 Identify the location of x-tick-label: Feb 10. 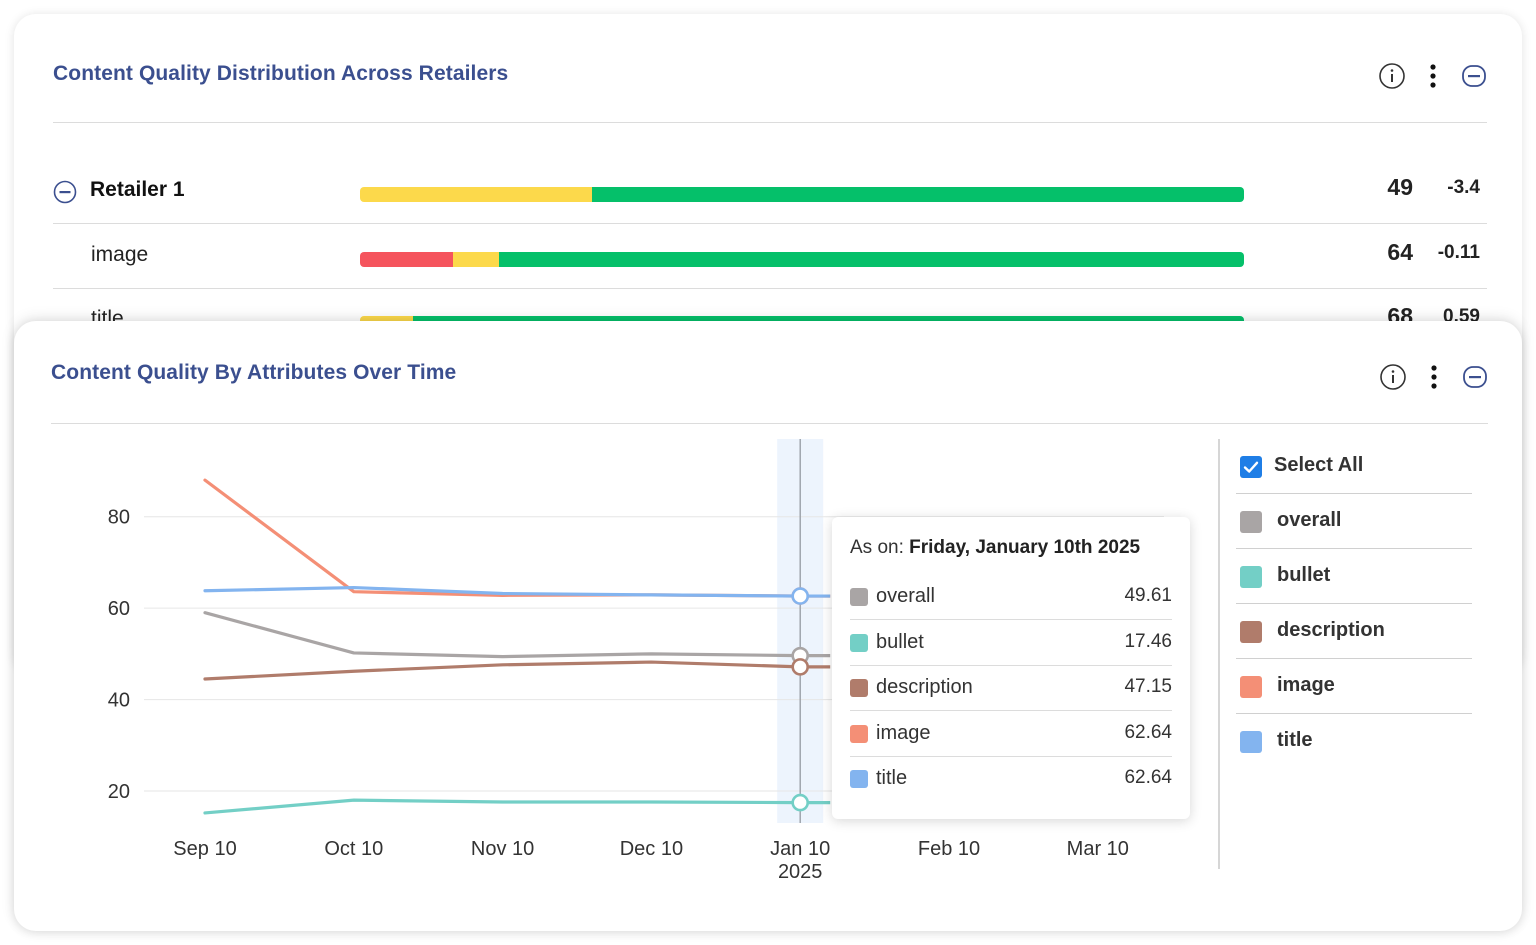
(949, 849).